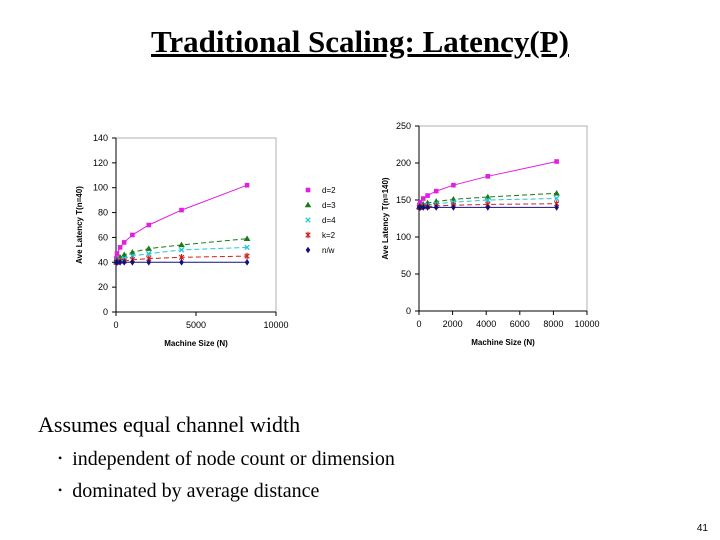  Describe the element at coordinates (520, 324) in the screenshot. I see `x-tick-label: 6000` at that location.